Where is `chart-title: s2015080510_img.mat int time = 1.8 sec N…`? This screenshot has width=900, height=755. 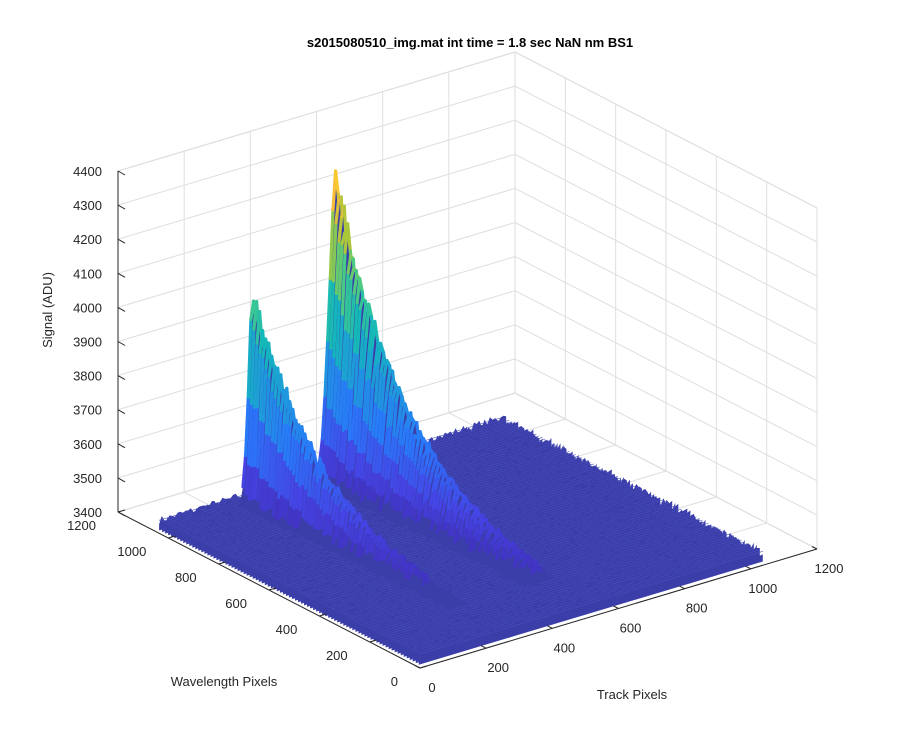 chart-title: s2015080510_img.mat int time = 1.8 sec N… is located at coordinates (470, 42).